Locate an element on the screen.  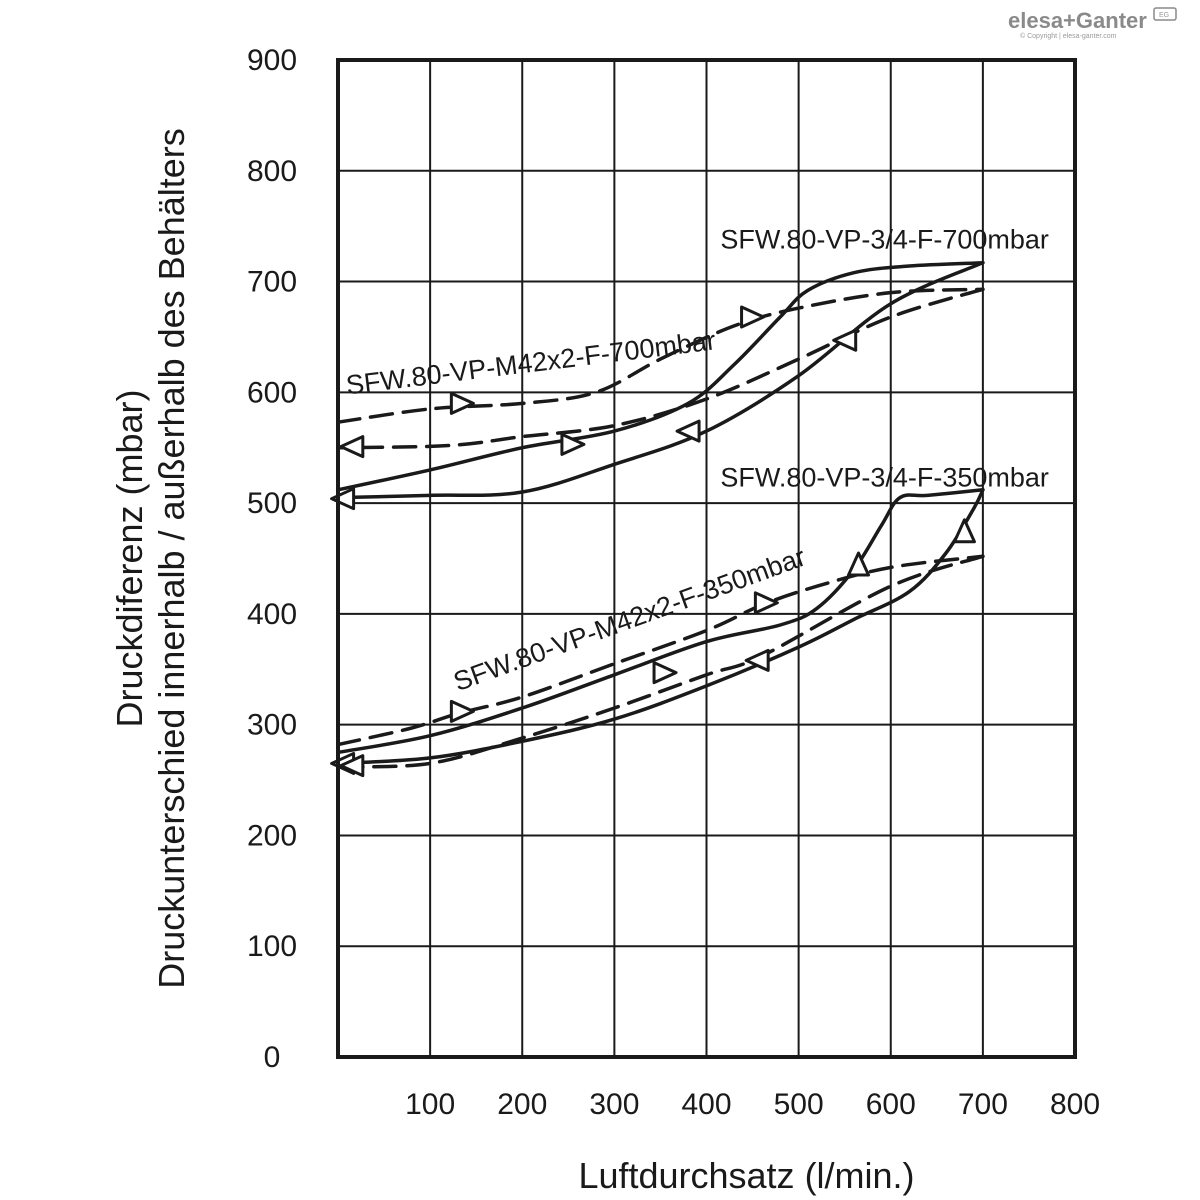
x-tick-label-2: 300 is located at coordinates (614, 1104).